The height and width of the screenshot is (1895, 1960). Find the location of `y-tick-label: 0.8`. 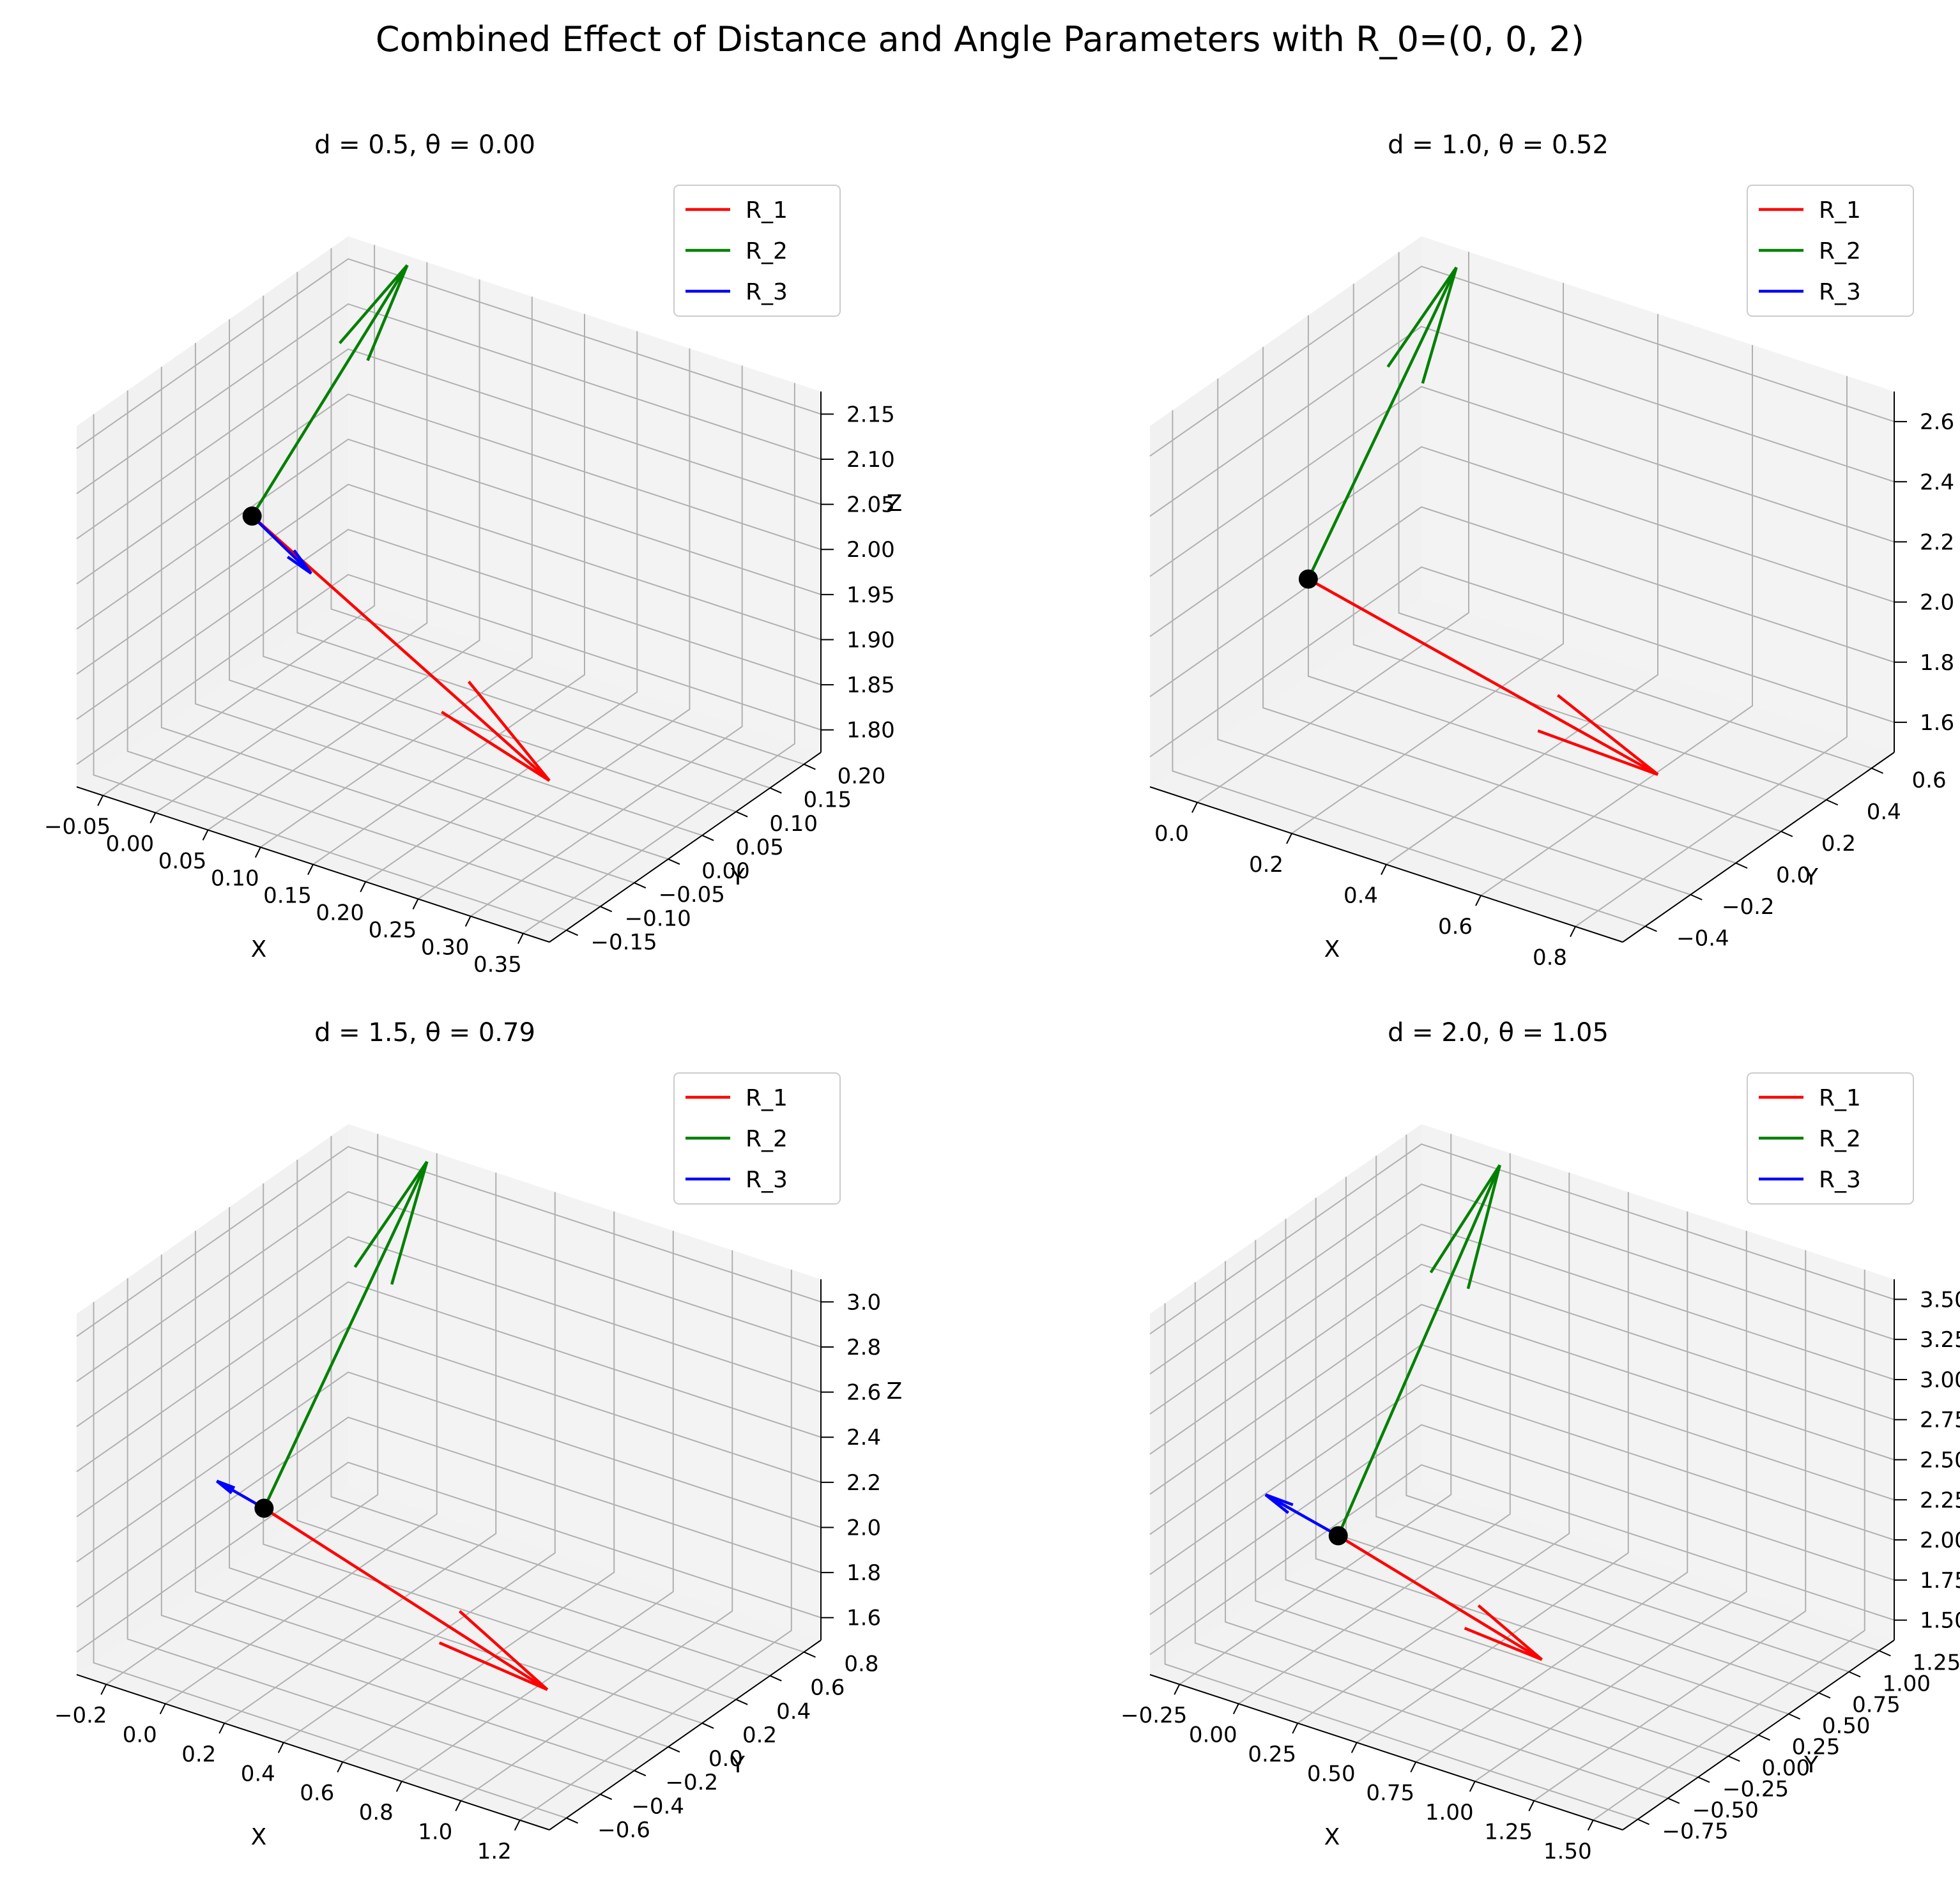

y-tick-label: 0.8 is located at coordinates (861, 1664).